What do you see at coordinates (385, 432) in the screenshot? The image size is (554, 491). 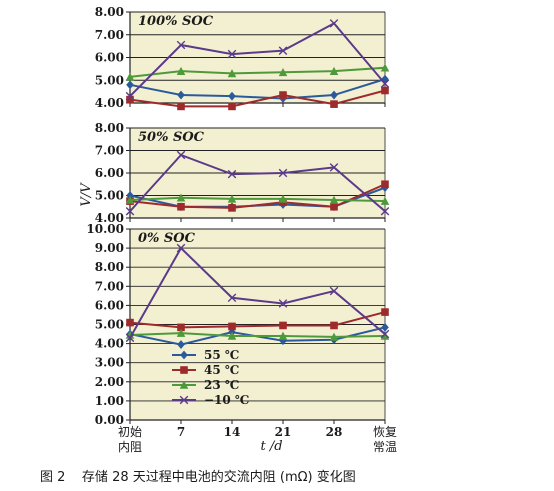 I see `x-tick-label: 恢复` at bounding box center [385, 432].